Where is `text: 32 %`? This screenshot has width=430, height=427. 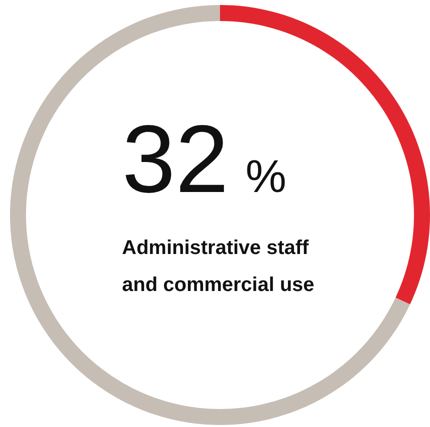
text: 32 % is located at coordinates (204, 159).